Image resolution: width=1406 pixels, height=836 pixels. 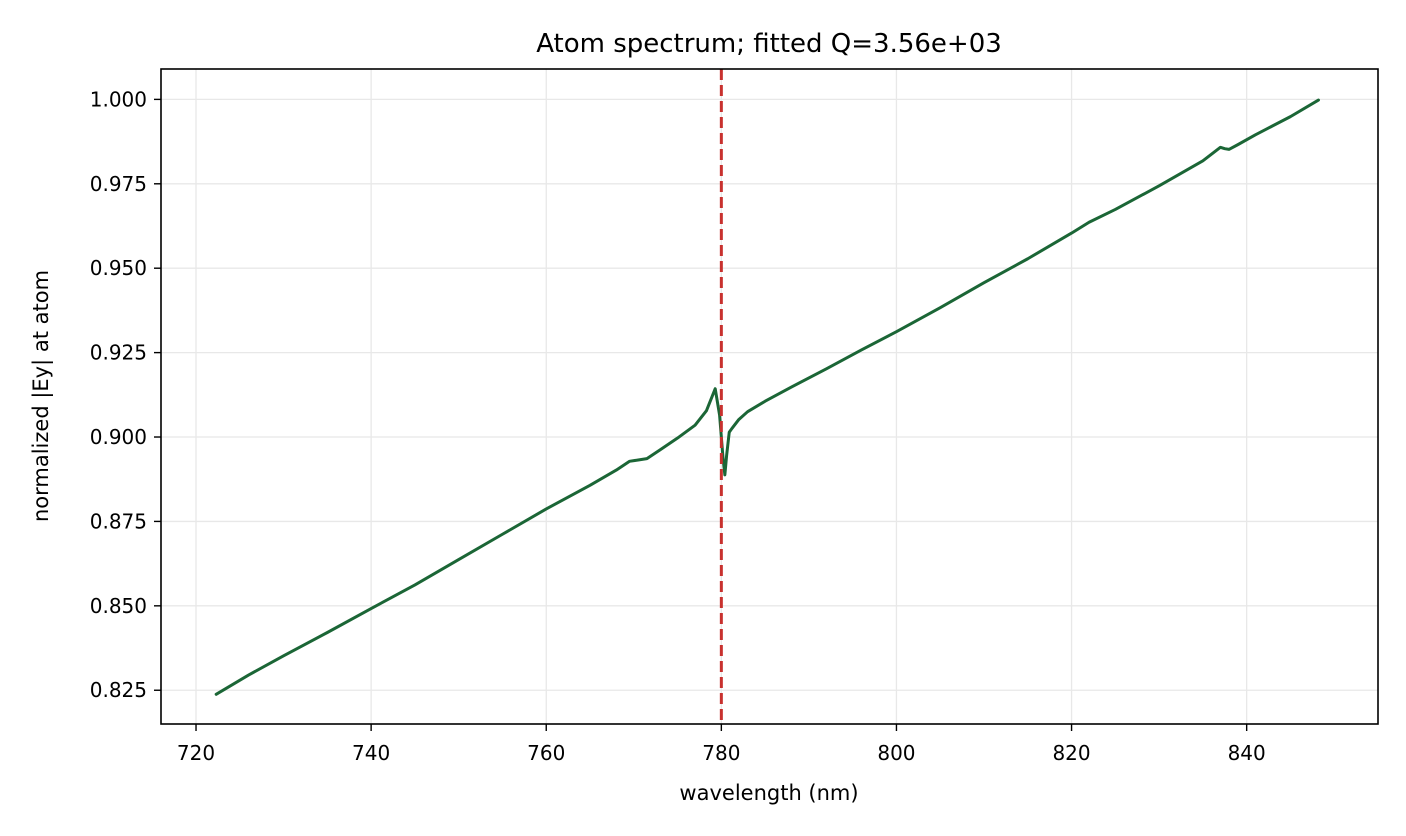 I want to click on x-tick-label: 720, so click(x=196, y=753).